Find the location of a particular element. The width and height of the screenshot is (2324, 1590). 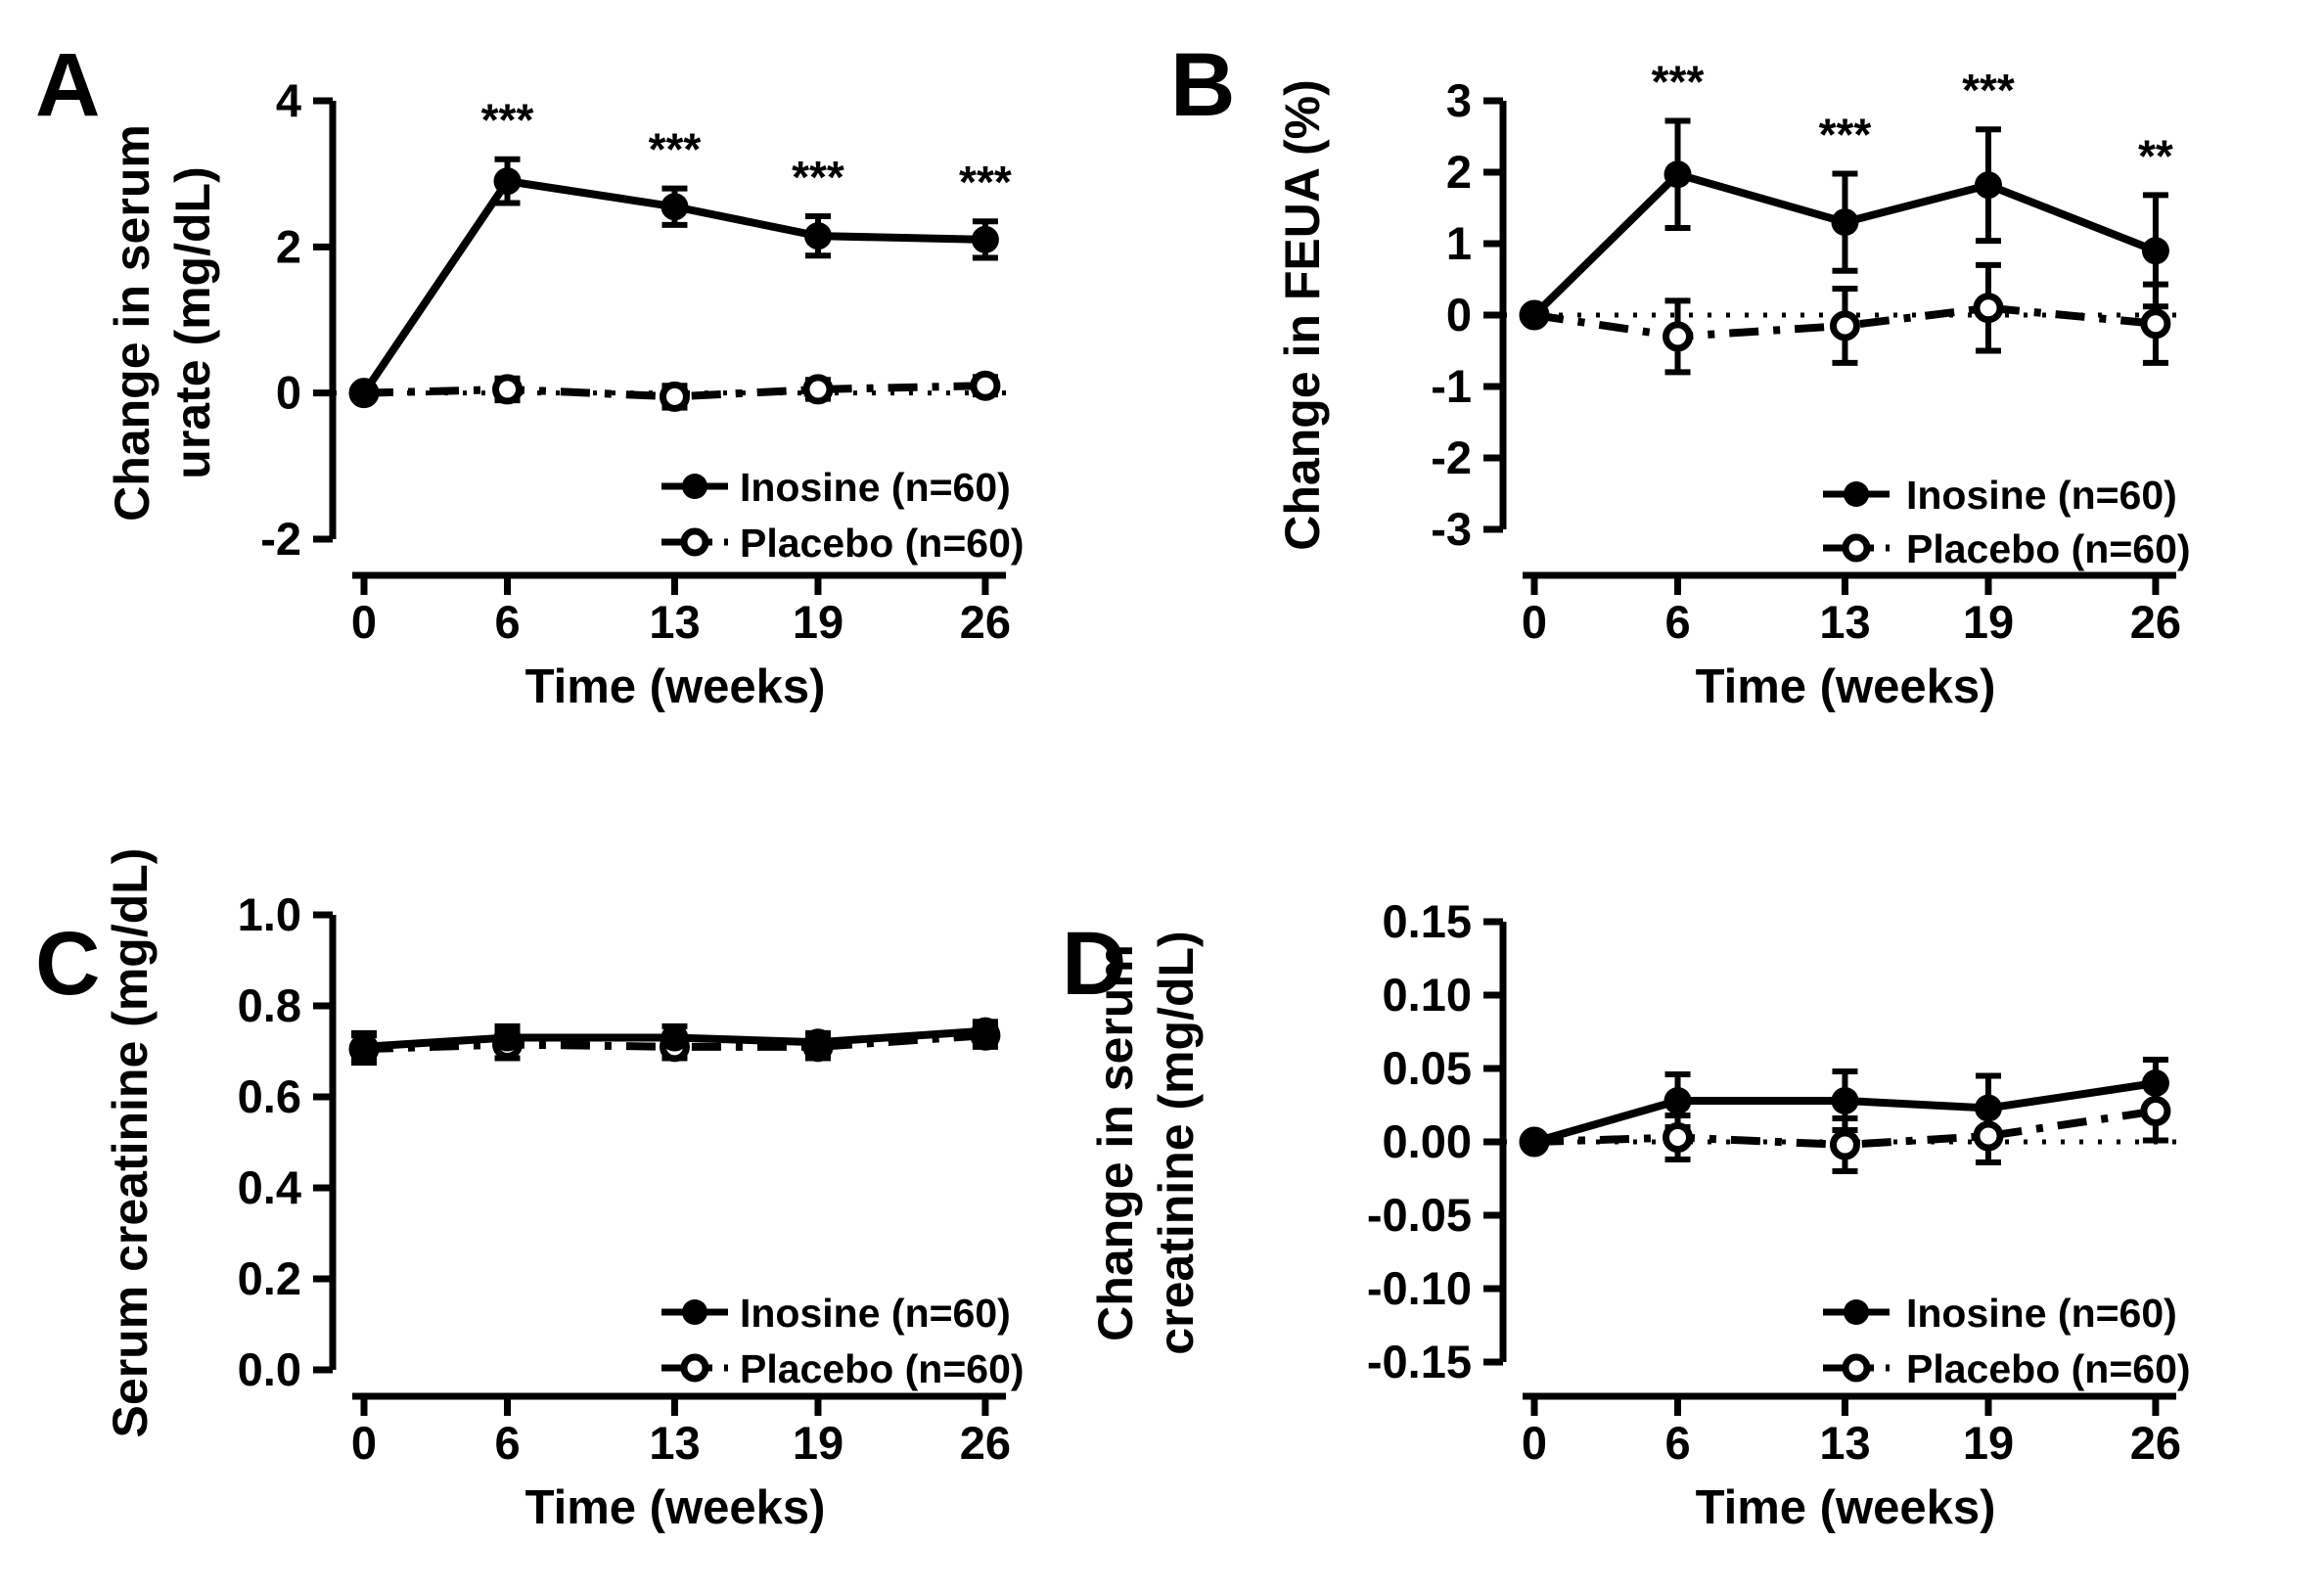

y-tick-label: 0.00 is located at coordinates (1428, 1141).